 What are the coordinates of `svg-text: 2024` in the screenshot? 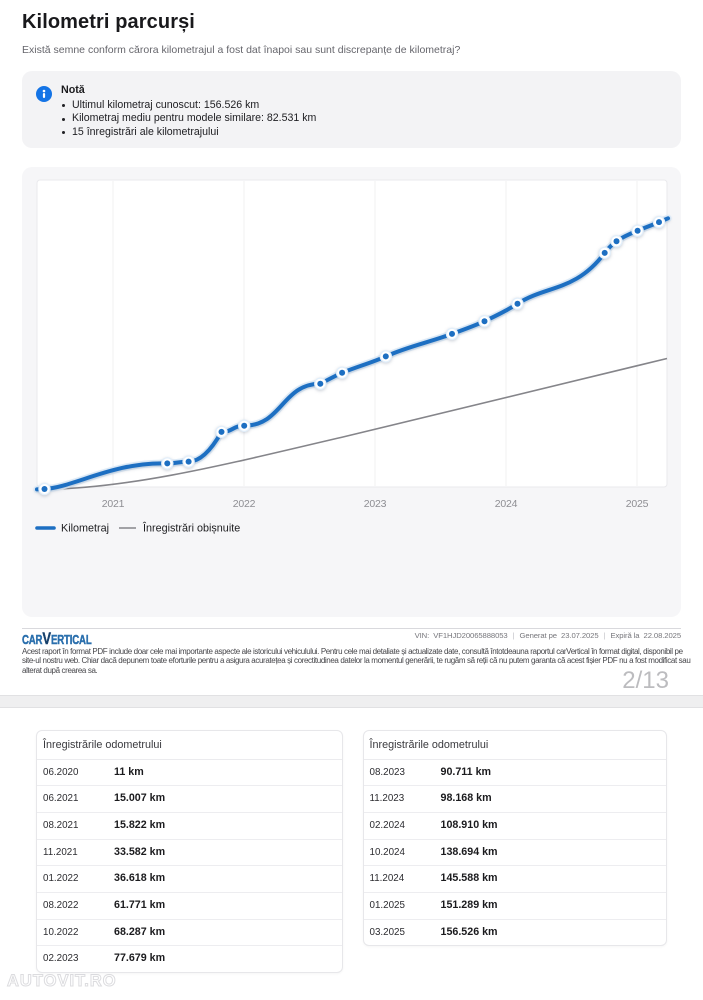 It's located at (506, 504).